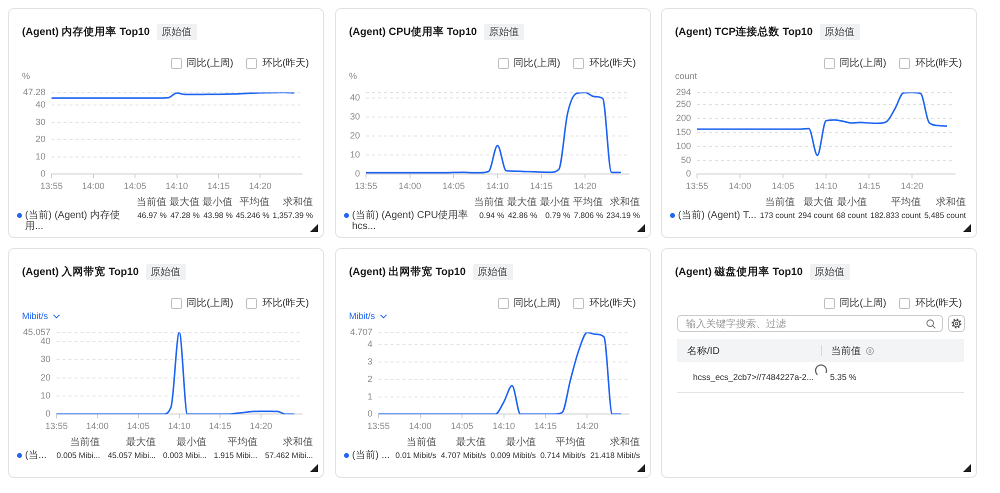 The width and height of the screenshot is (1000, 493). Describe the element at coordinates (684, 118) in the screenshot. I see `y-tick-label: 200` at that location.